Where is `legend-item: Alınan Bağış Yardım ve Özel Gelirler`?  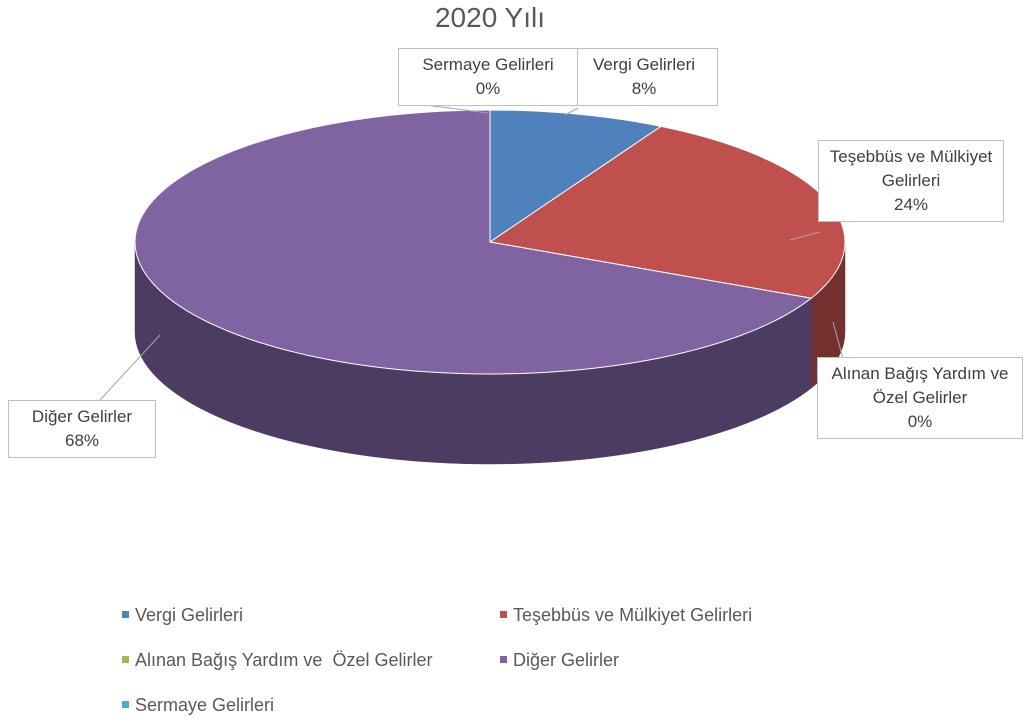
legend-item: Alınan Bağış Yardım ve Özel Gelirler is located at coordinates (277, 660).